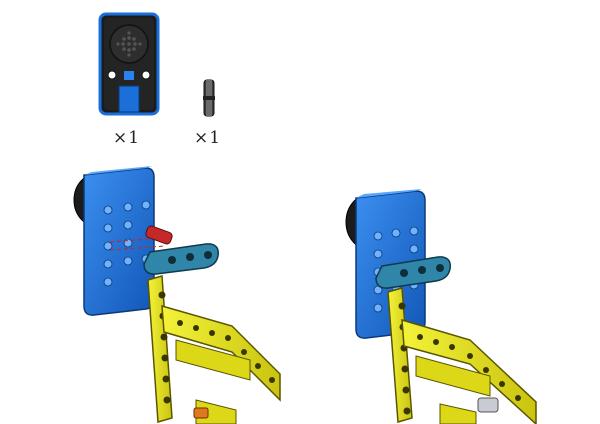 This screenshot has width=600, height=424. Describe the element at coordinates (127, 138) in the screenshot. I see `speaker-module-quantity: ×1` at that location.